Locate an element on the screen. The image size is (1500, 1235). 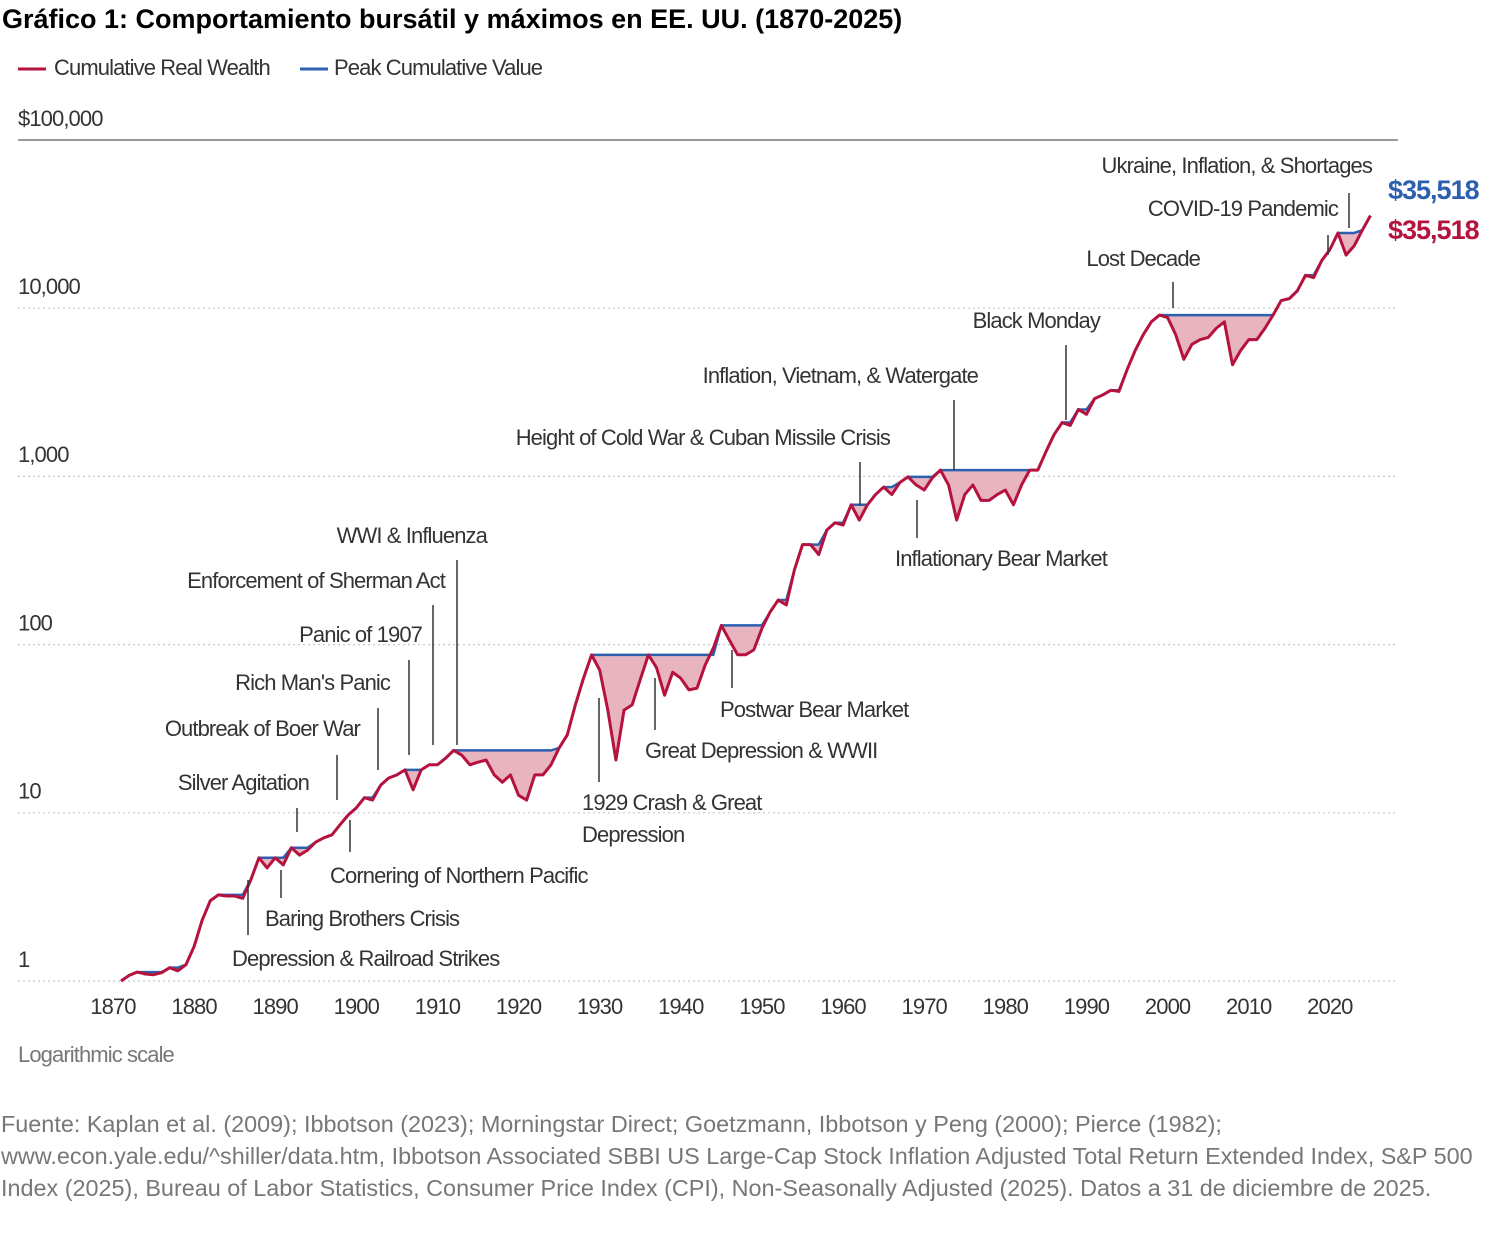
y-tick-label: 1,000 is located at coordinates (43, 454).